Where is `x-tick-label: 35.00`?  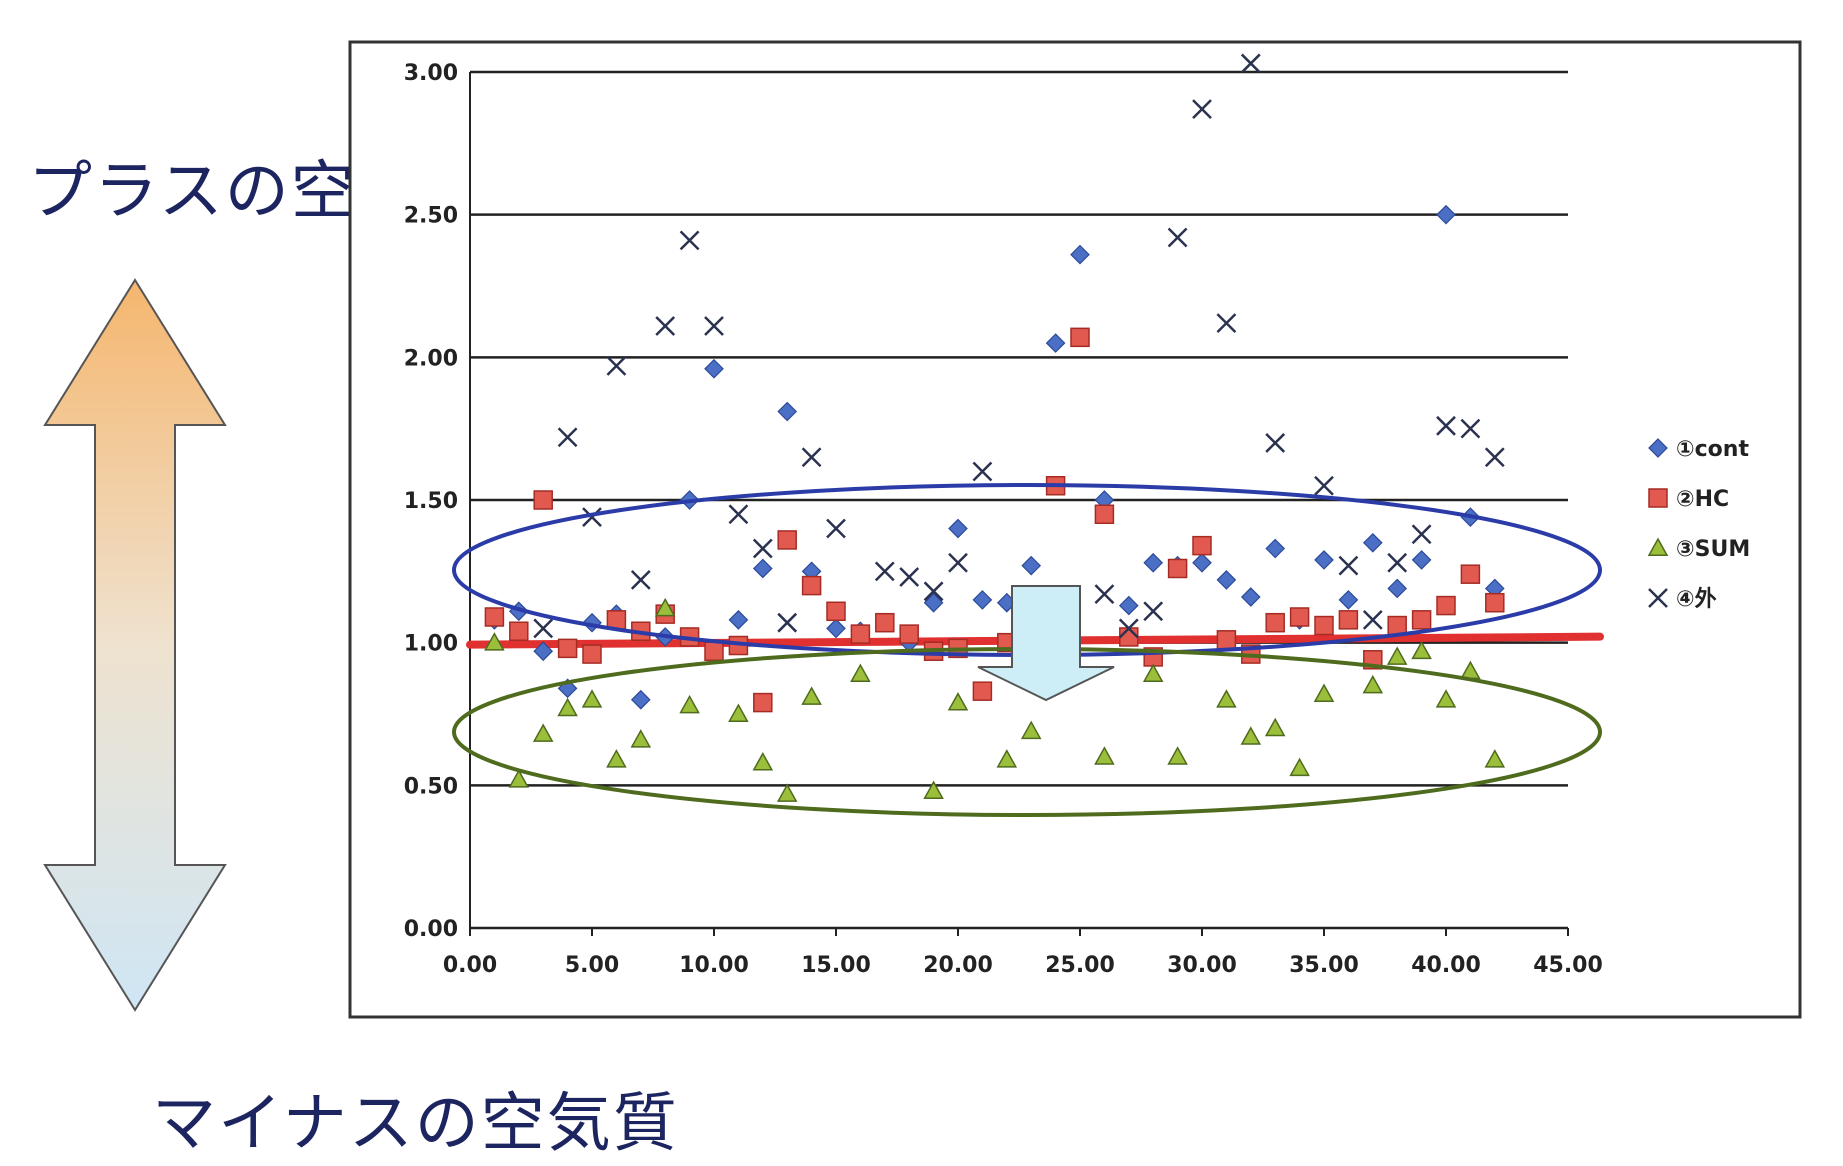 x-tick-label: 35.00 is located at coordinates (1324, 965).